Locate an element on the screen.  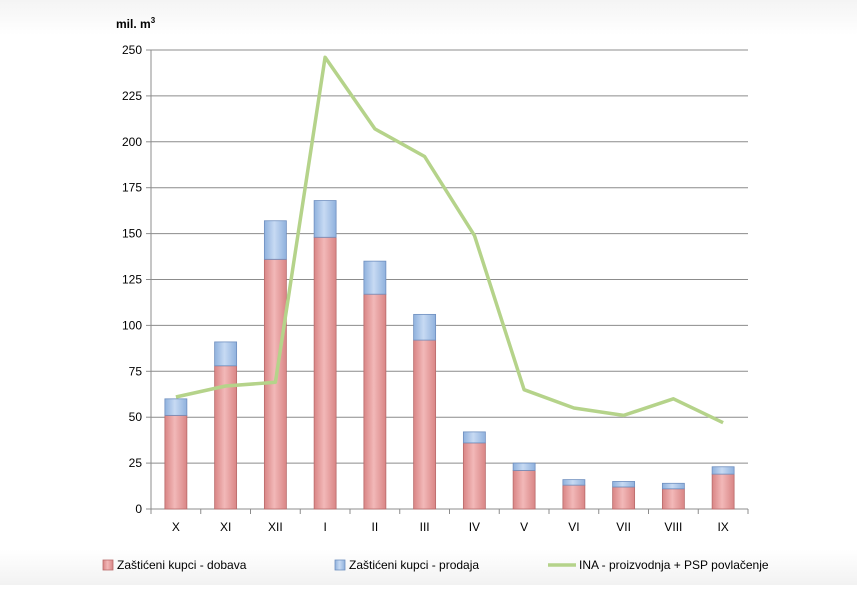
y-axis: 0 25 50 75 100 125 150 175 200 225 250 is located at coordinates (137, 279).